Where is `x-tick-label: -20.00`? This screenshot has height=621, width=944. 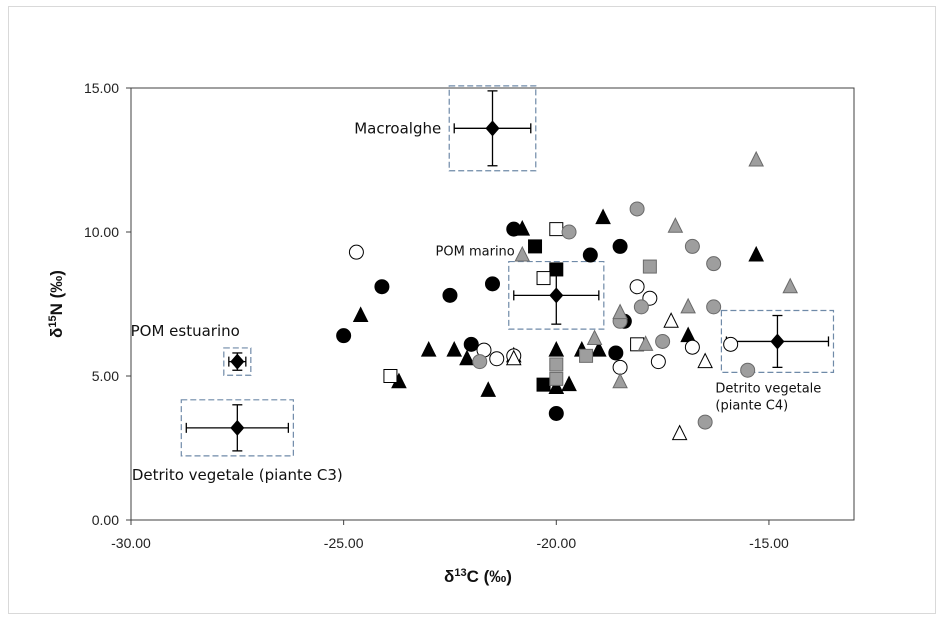
x-tick-label: -20.00 is located at coordinates (556, 543).